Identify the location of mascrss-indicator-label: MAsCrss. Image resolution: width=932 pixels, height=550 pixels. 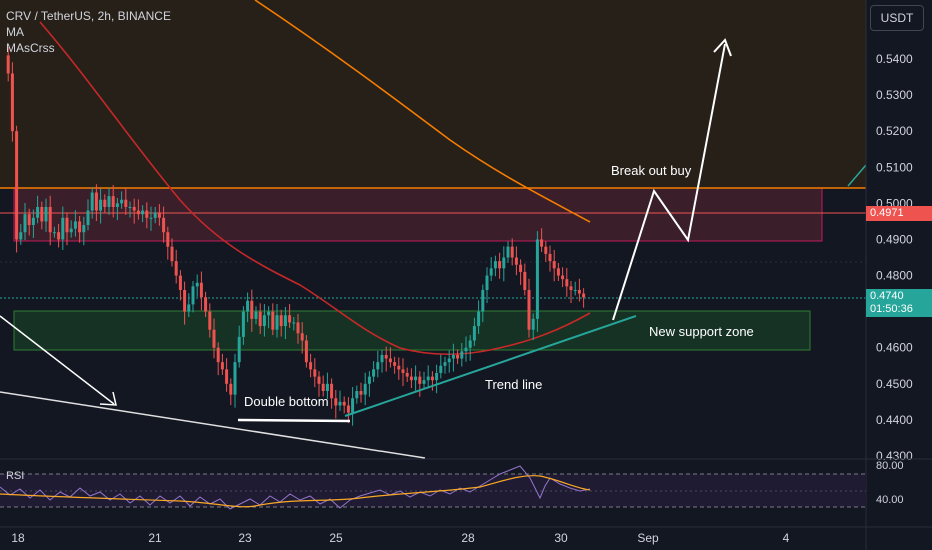
(30, 48).